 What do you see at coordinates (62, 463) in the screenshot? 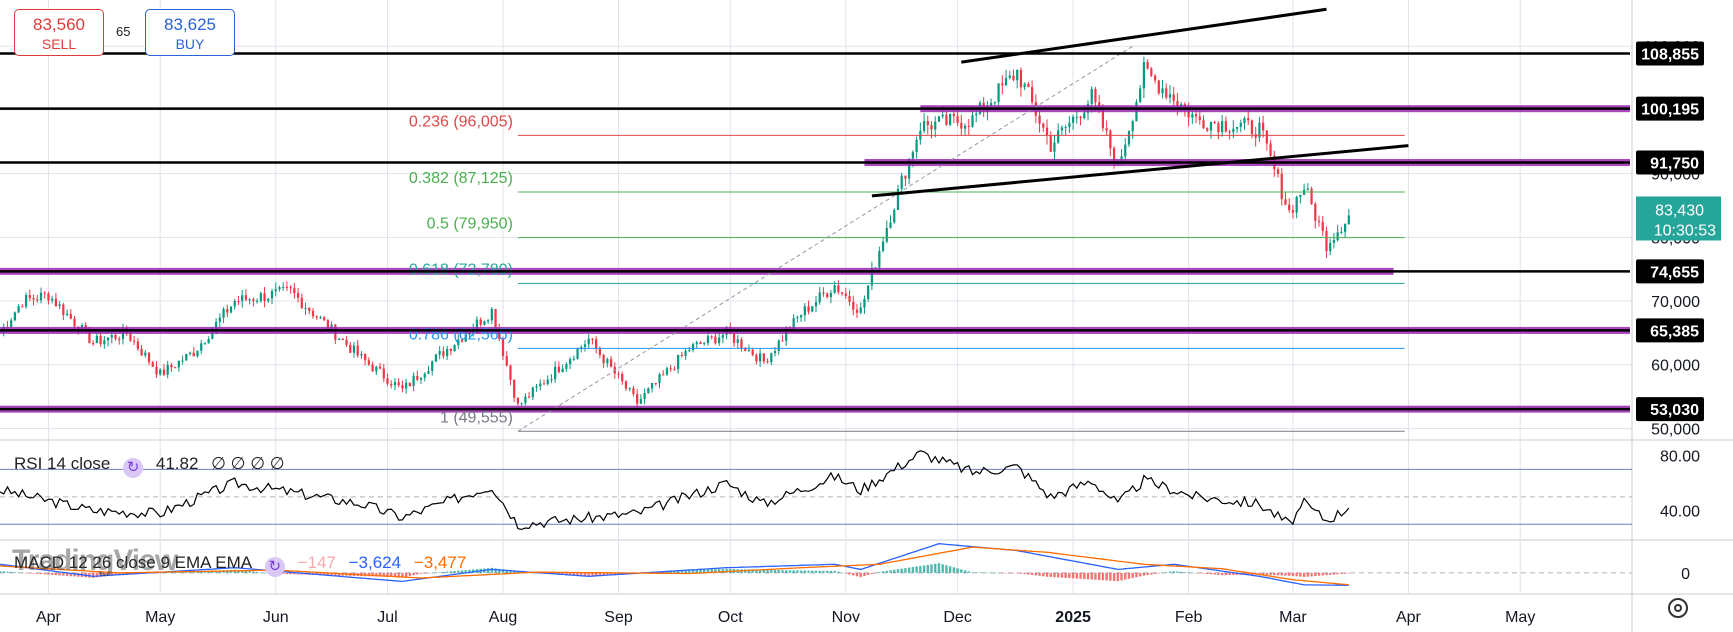
I see `rsi-title: RSI 14 close` at bounding box center [62, 463].